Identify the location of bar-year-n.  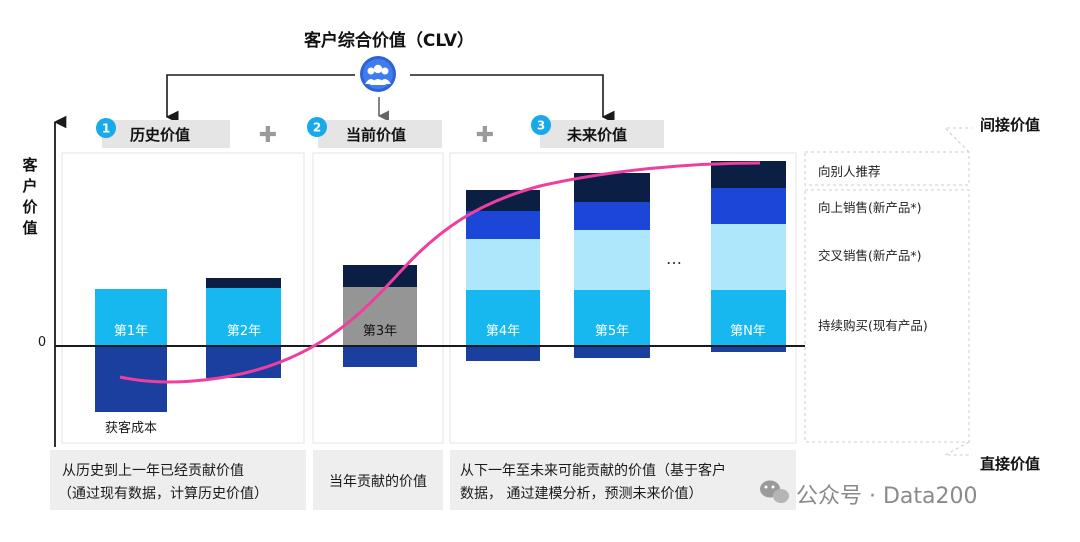
(748, 256).